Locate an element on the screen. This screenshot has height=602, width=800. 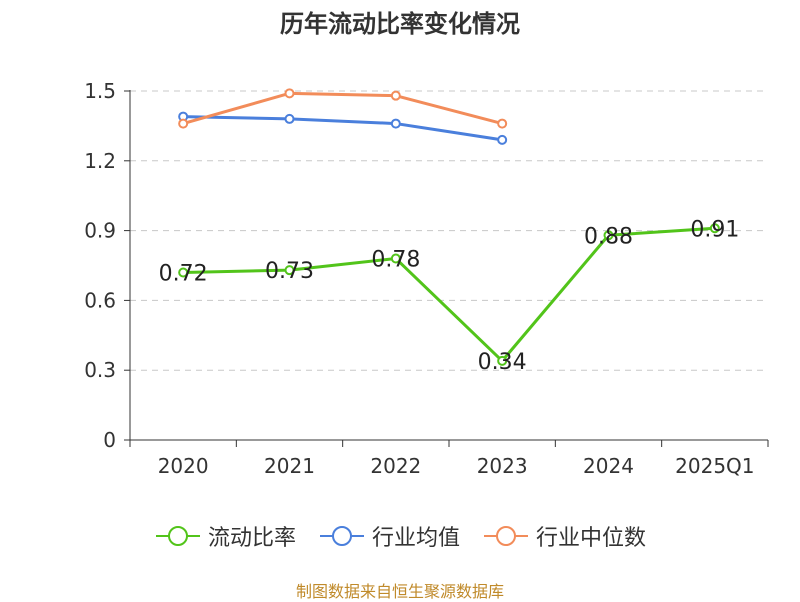
chart-title: 历年流动比率变化情况 is located at coordinates (400, 24).